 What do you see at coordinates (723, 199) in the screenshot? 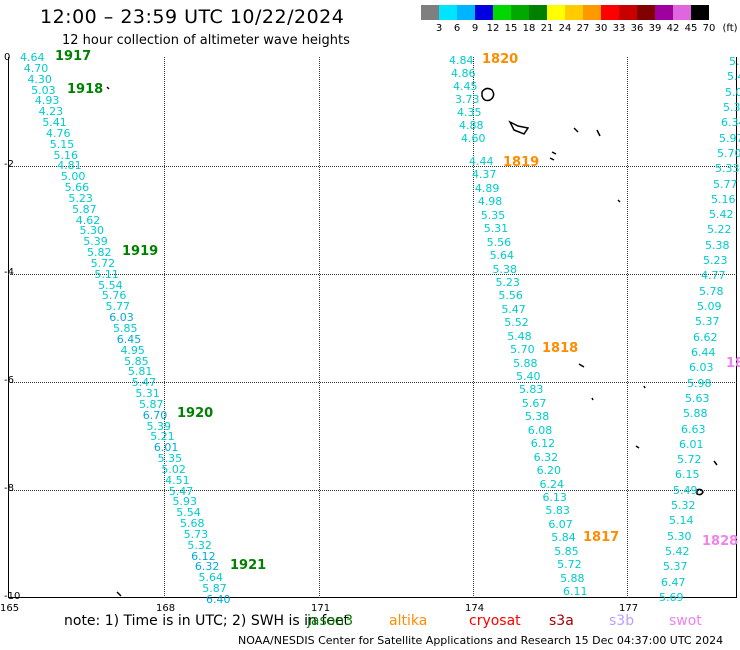
I see `wave-height-value: 5.16` at bounding box center [723, 199].